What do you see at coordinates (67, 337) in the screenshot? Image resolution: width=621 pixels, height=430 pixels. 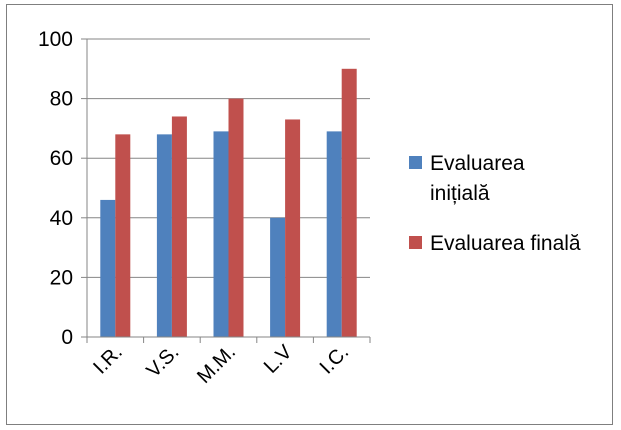 I see `y-tick-label: 0` at bounding box center [67, 337].